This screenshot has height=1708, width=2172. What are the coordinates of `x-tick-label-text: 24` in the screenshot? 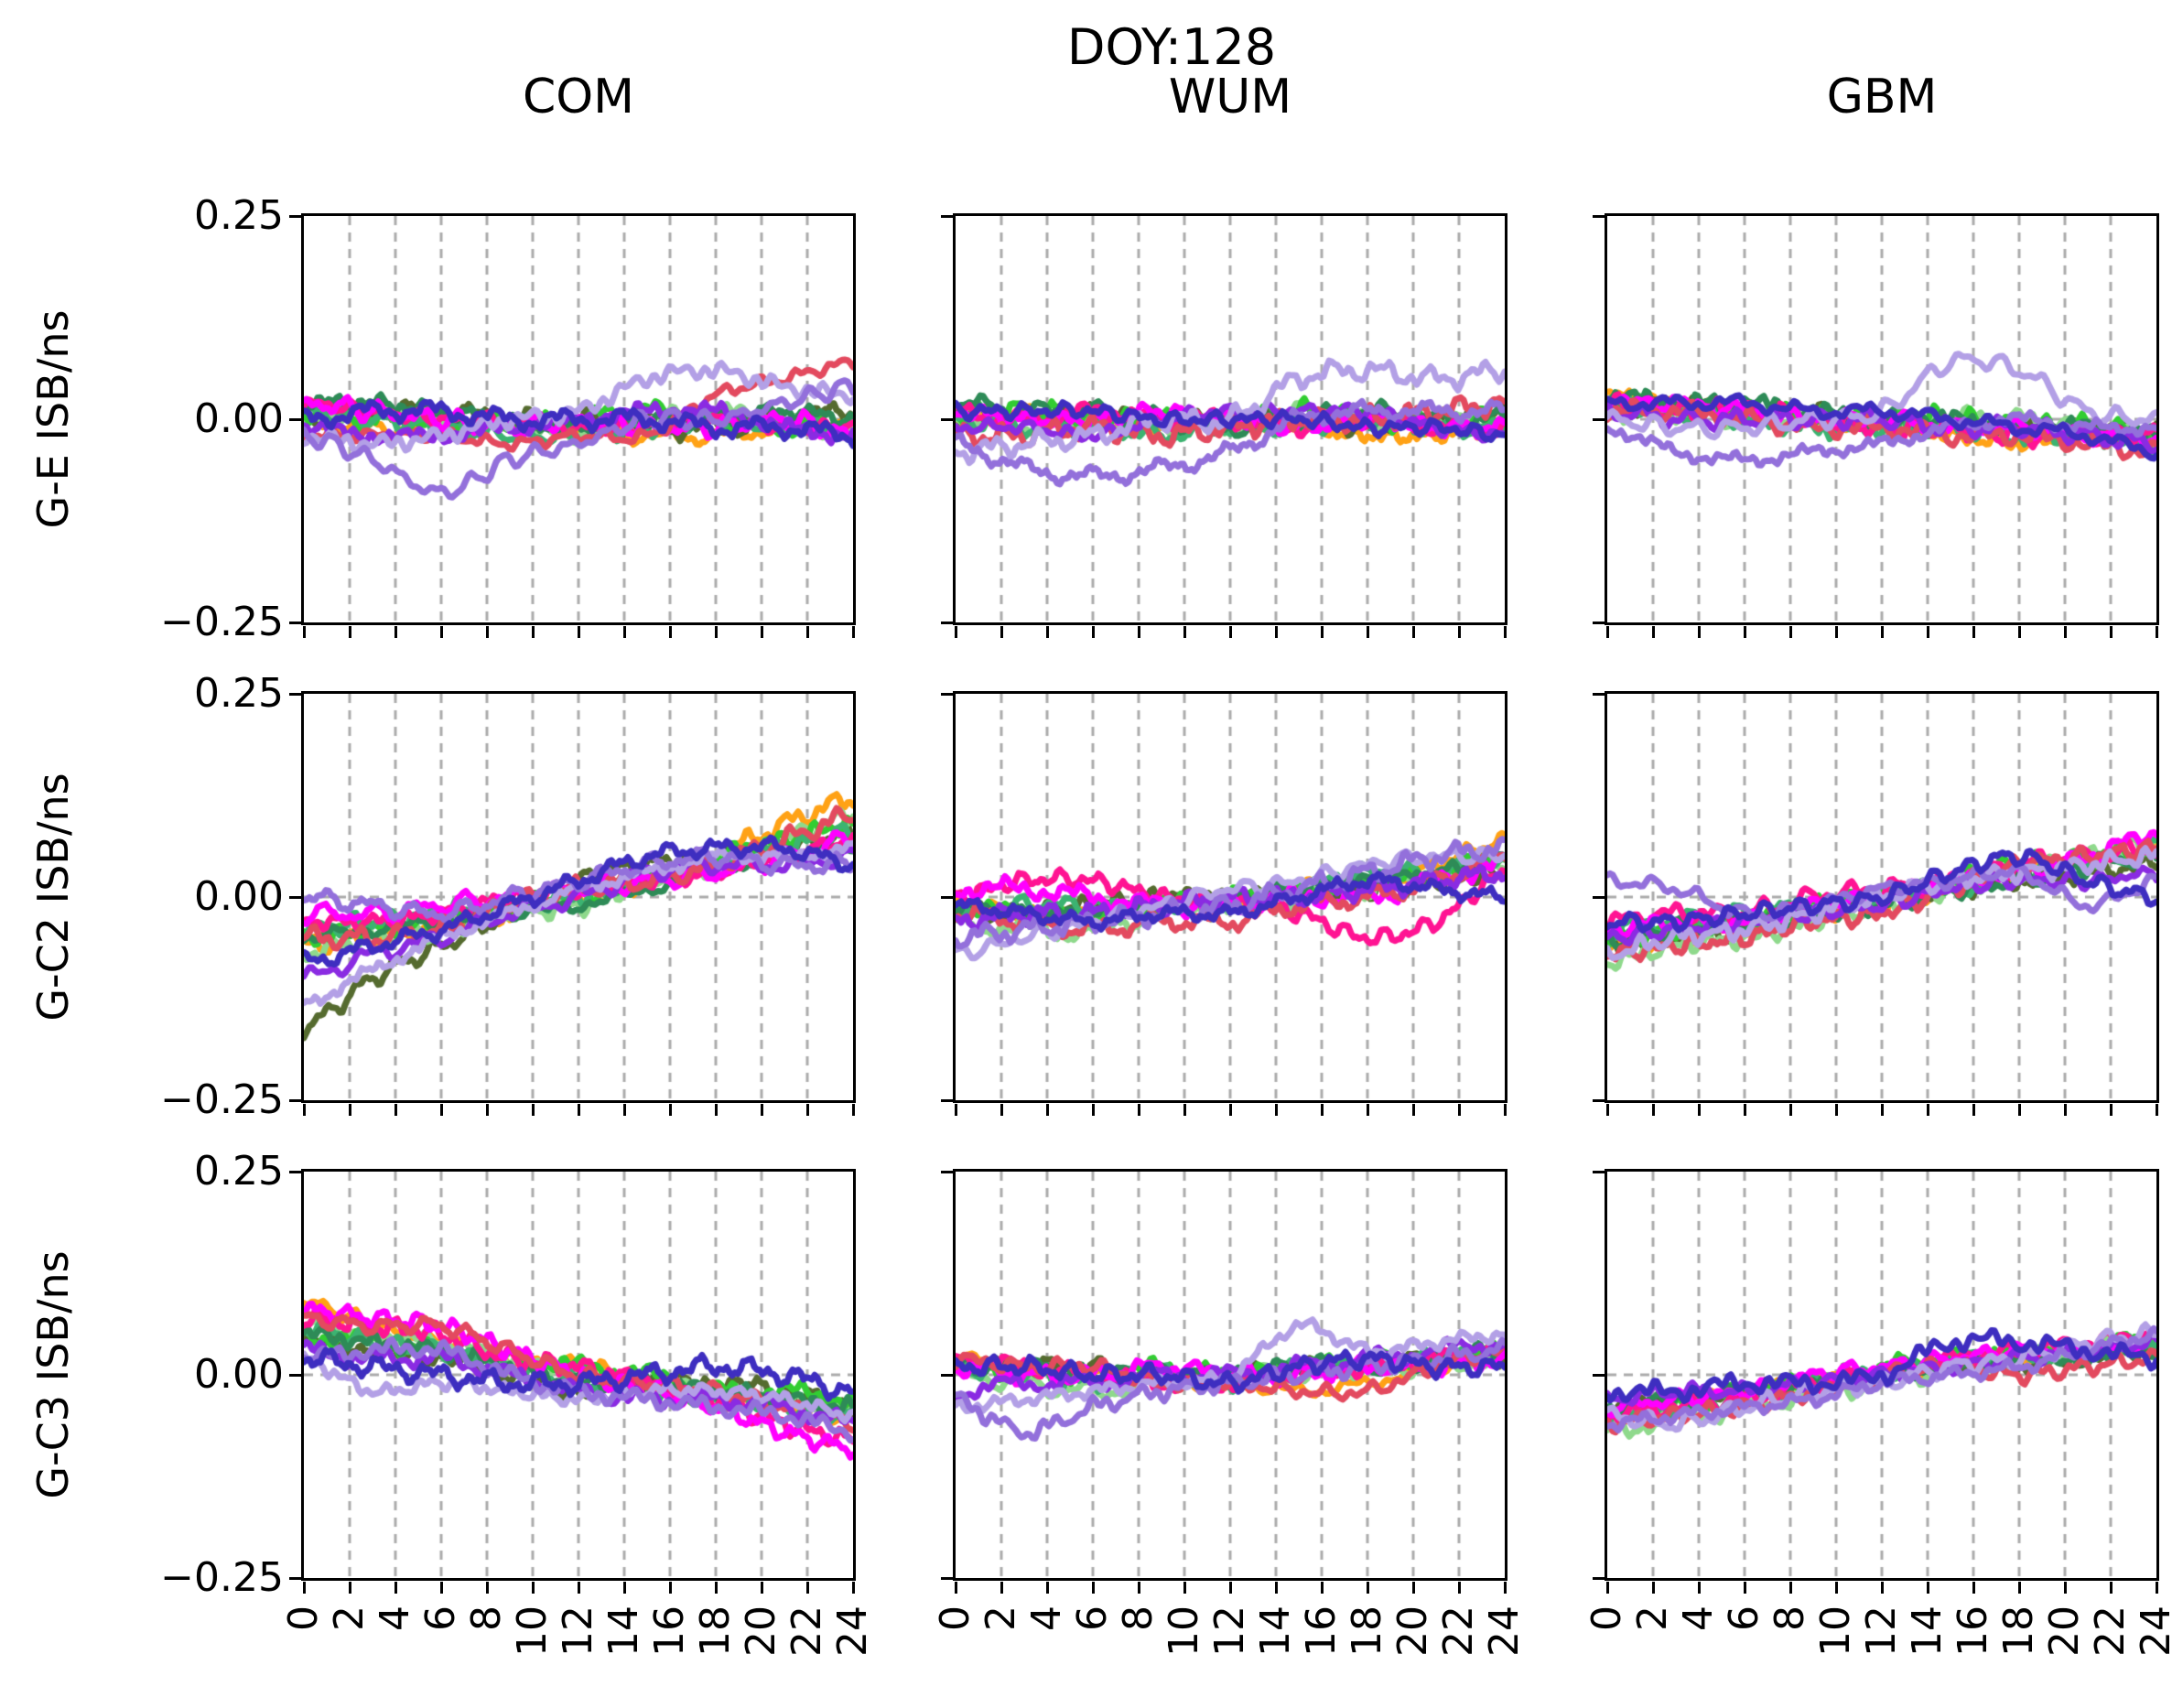 It's located at (2152, 1631).